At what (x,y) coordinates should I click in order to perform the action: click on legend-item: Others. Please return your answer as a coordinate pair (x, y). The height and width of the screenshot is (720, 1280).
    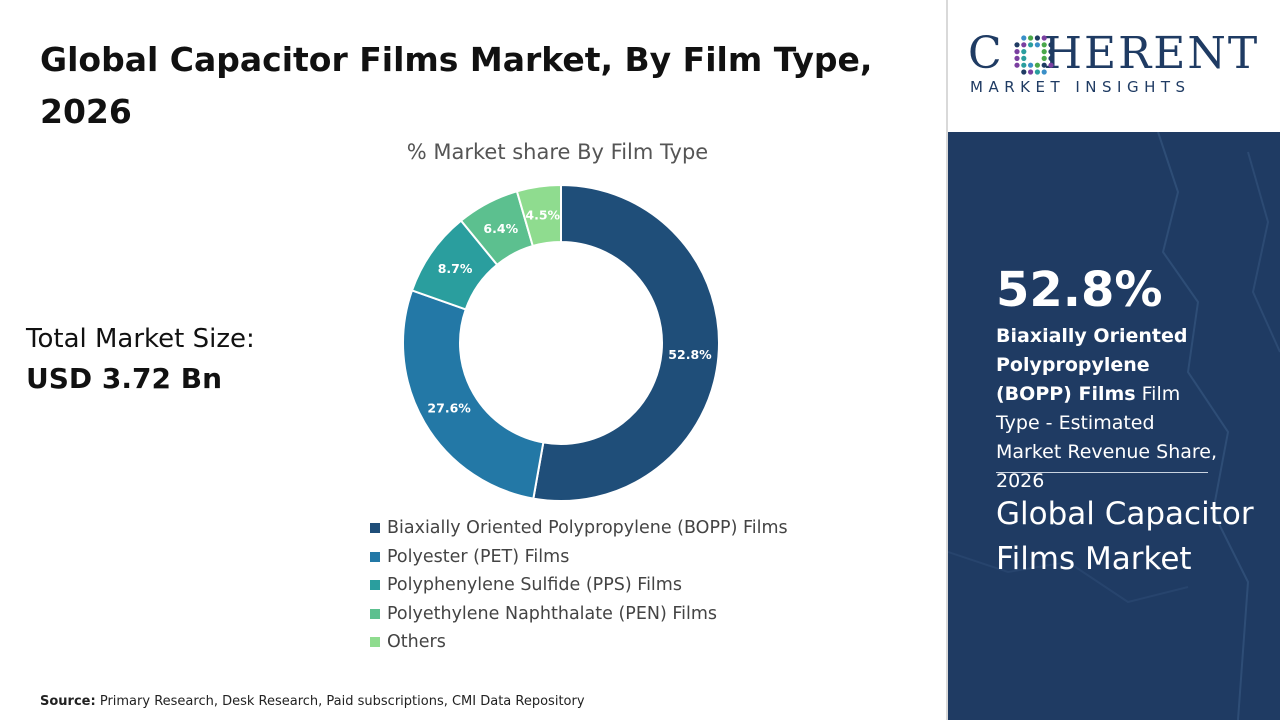
    Looking at the image, I should click on (579, 642).